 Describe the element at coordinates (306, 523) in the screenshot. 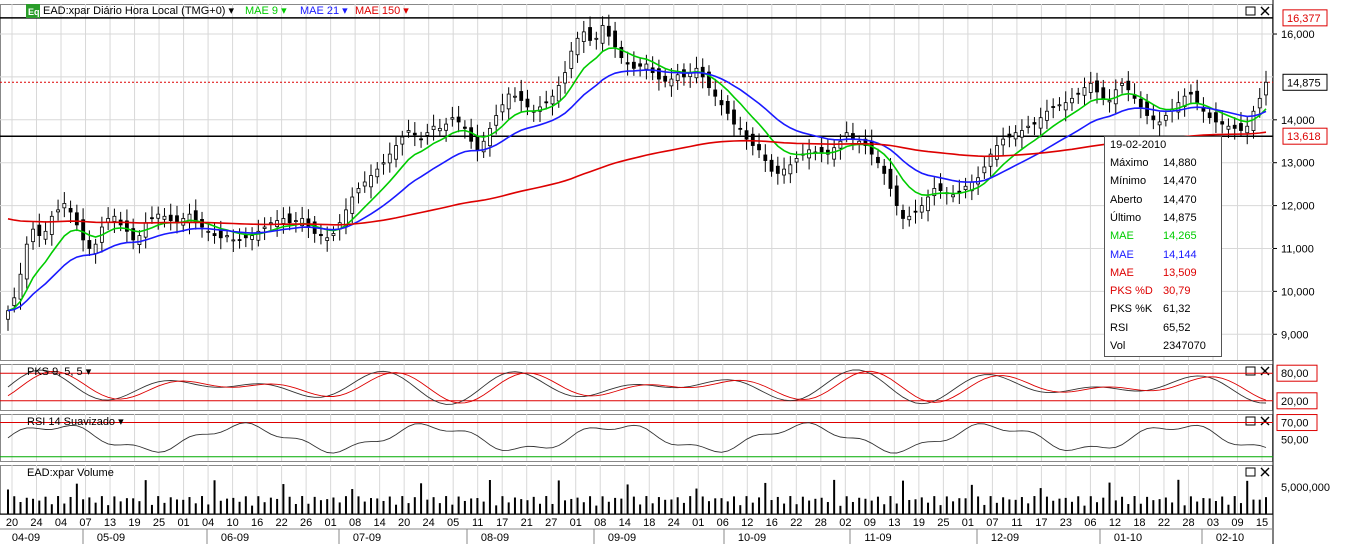

I see `x-day-label: 26` at that location.